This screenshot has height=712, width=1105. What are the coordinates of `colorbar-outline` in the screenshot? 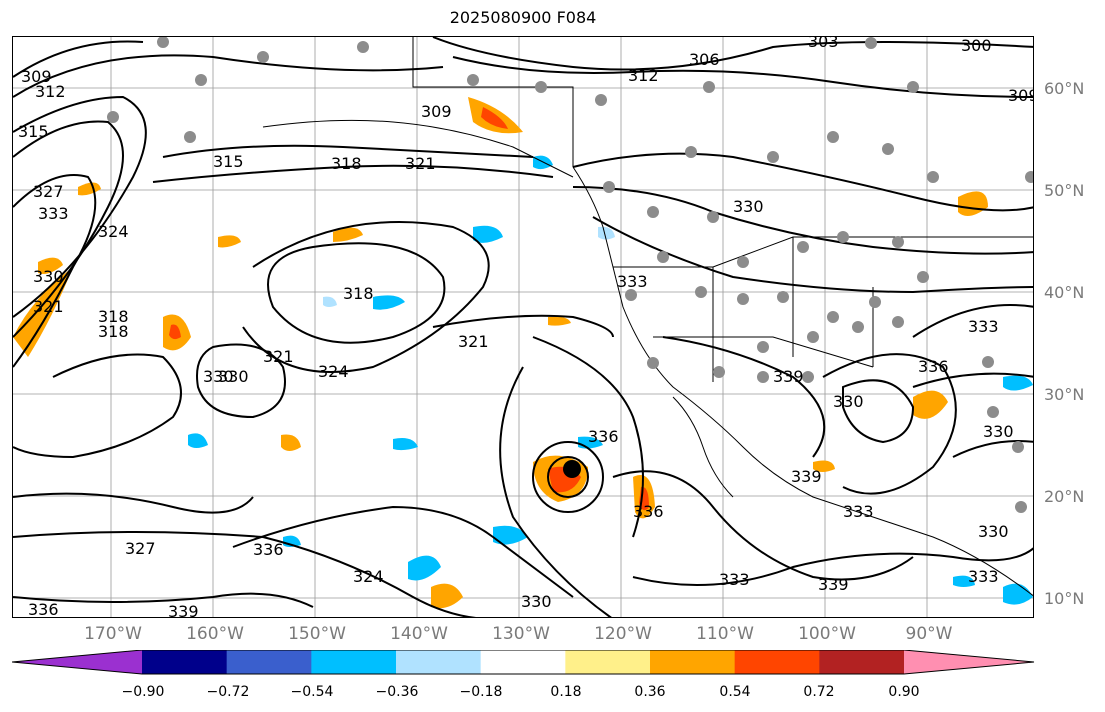 It's located at (523, 662).